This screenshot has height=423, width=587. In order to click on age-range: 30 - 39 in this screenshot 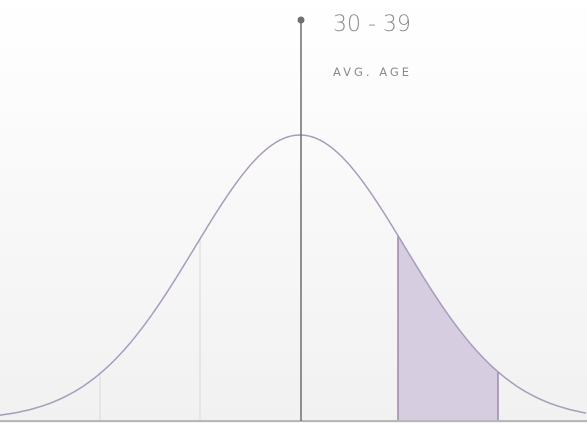, I will do `click(372, 24)`.